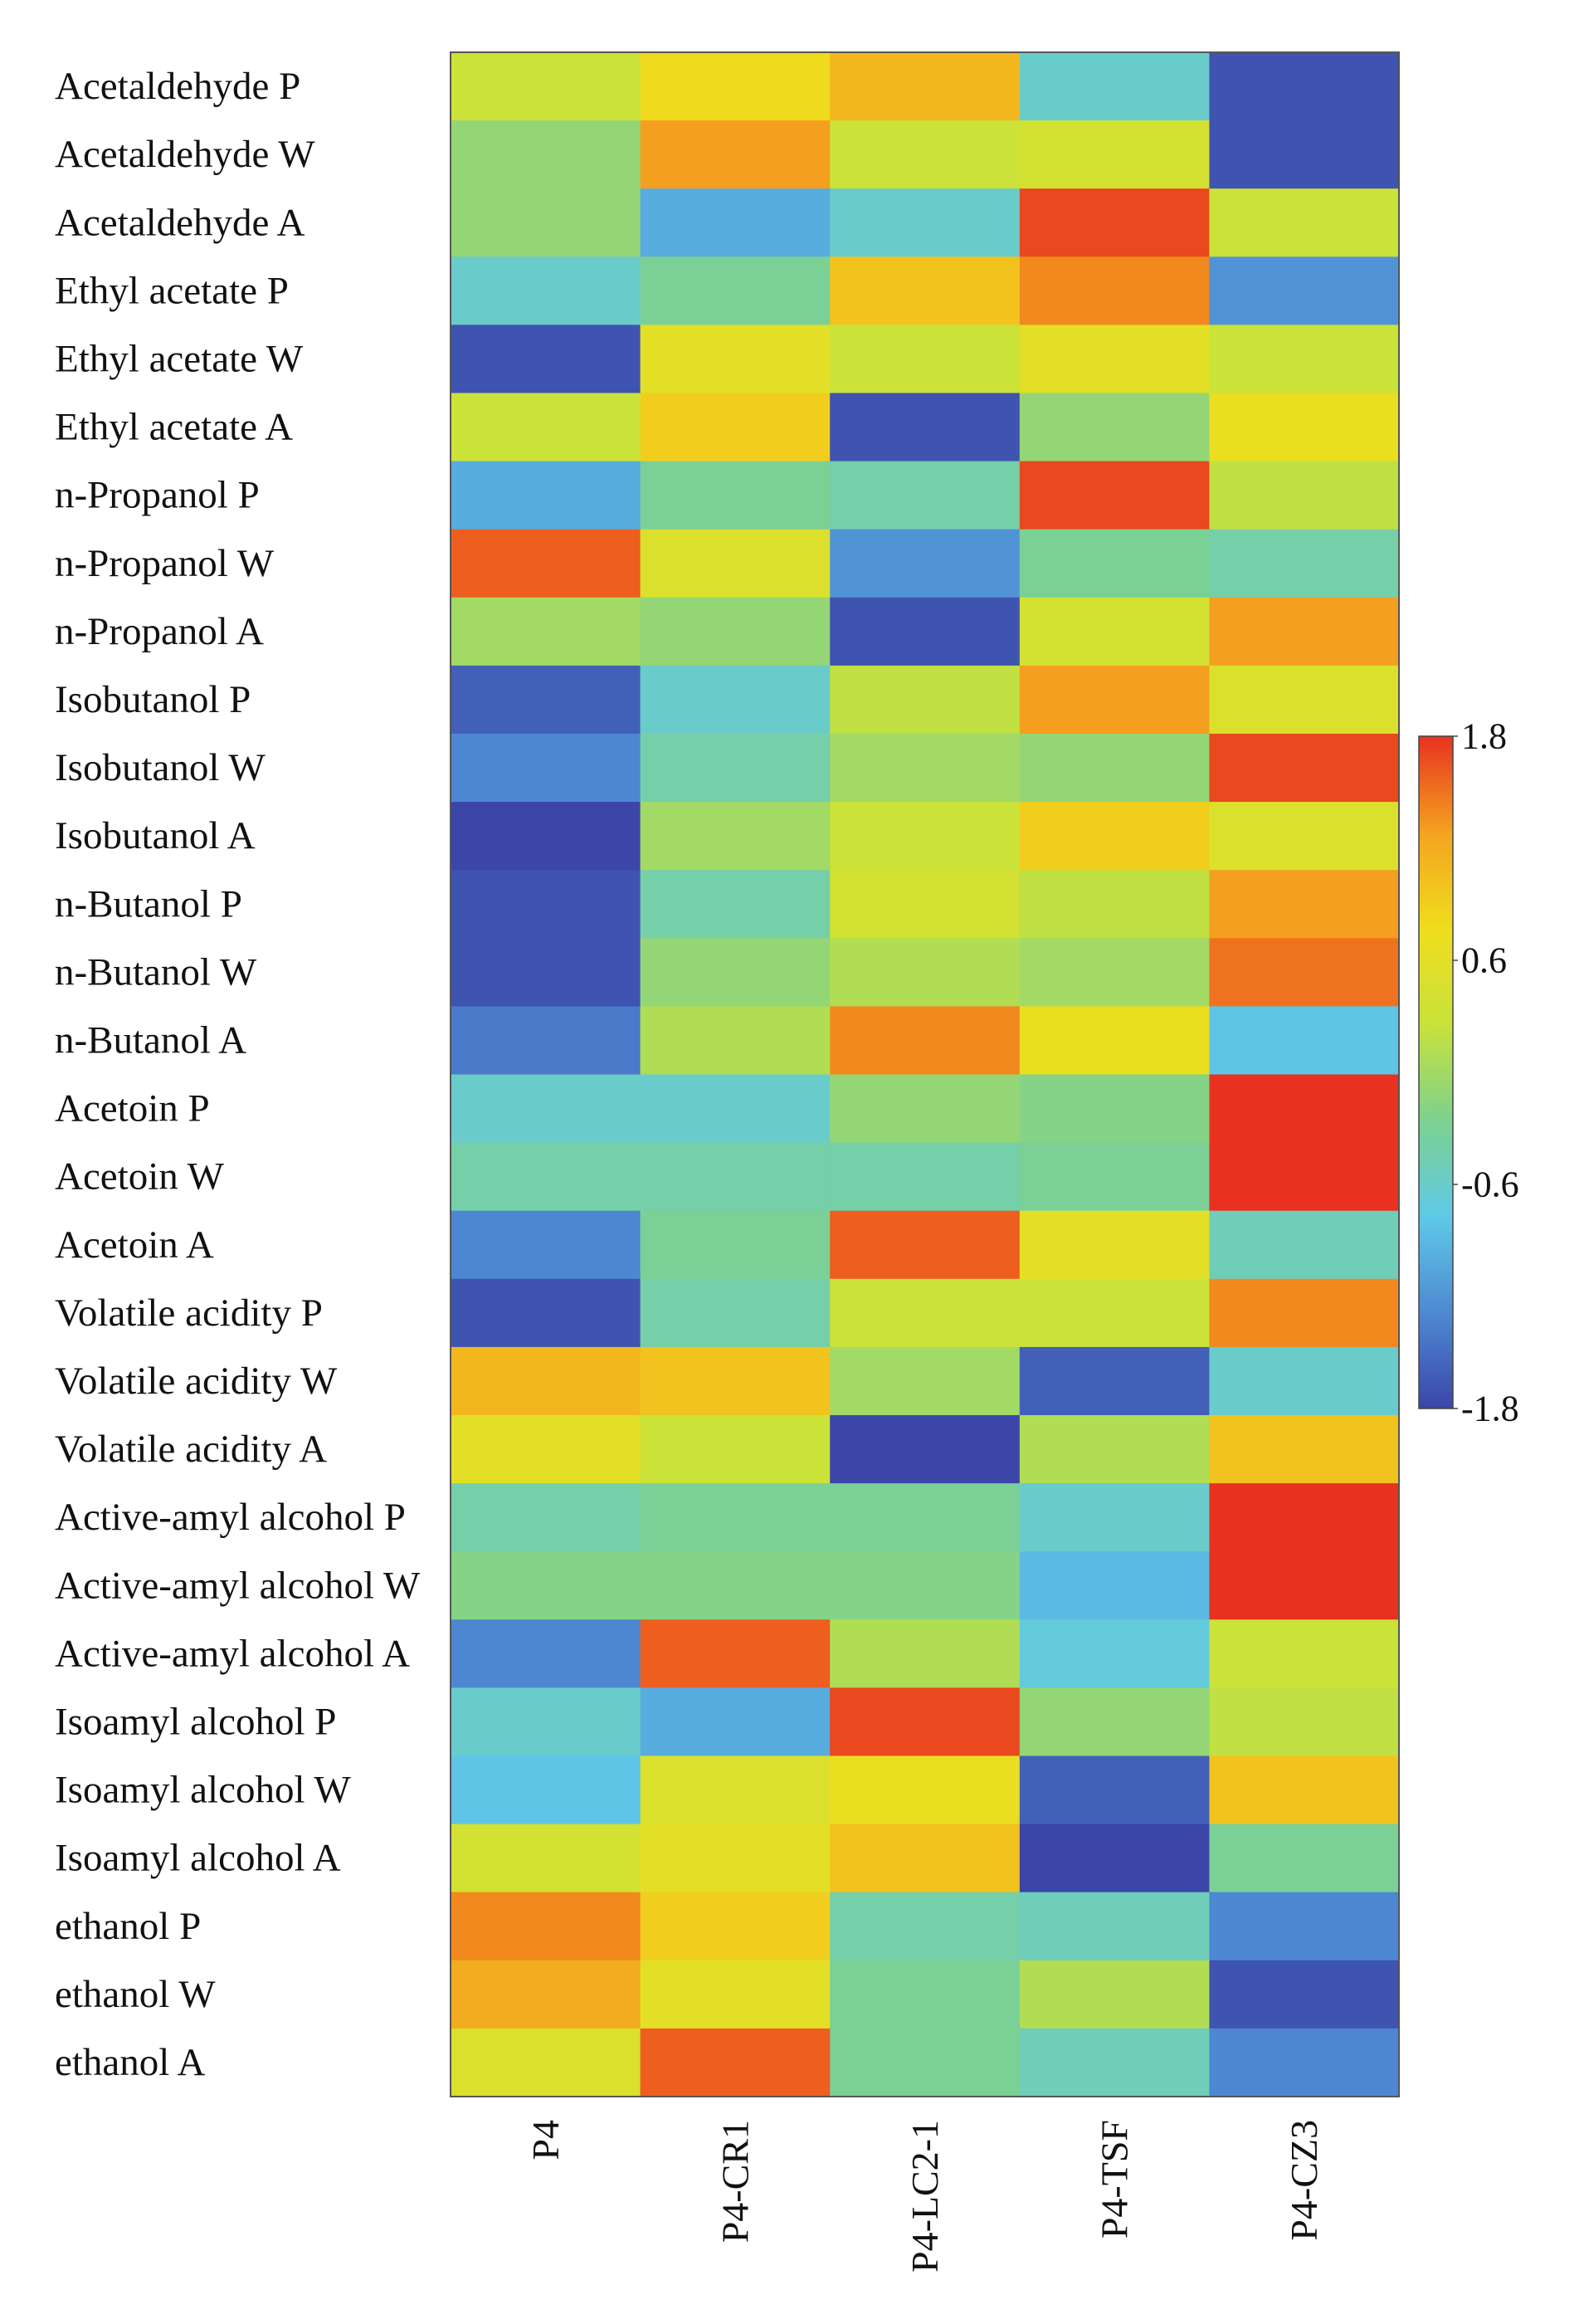 The height and width of the screenshot is (2324, 1584). I want to click on colorbar-gradient, so click(1436, 1072).